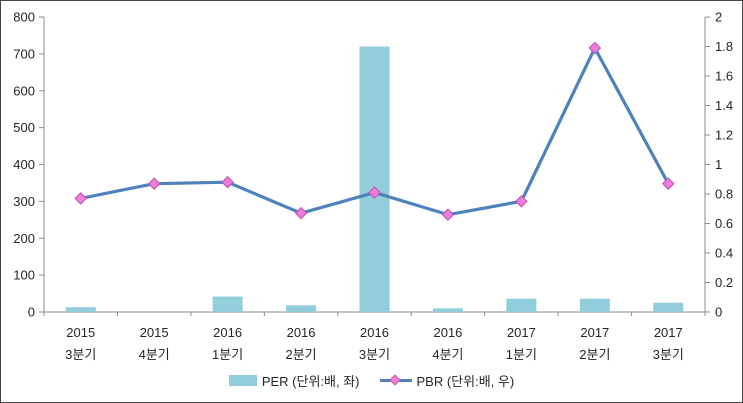 Image resolution: width=743 pixels, height=403 pixels. What do you see at coordinates (242, 380) in the screenshot?
I see `per-legend-swatch` at bounding box center [242, 380].